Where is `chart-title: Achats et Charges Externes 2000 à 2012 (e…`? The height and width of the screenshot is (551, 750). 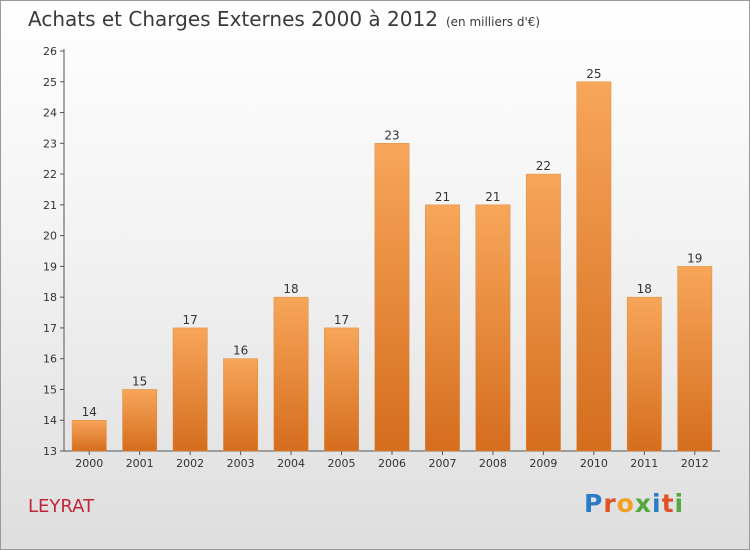
chart-title: Achats et Charges Externes 2000 à 2012 (e… is located at coordinates (284, 19).